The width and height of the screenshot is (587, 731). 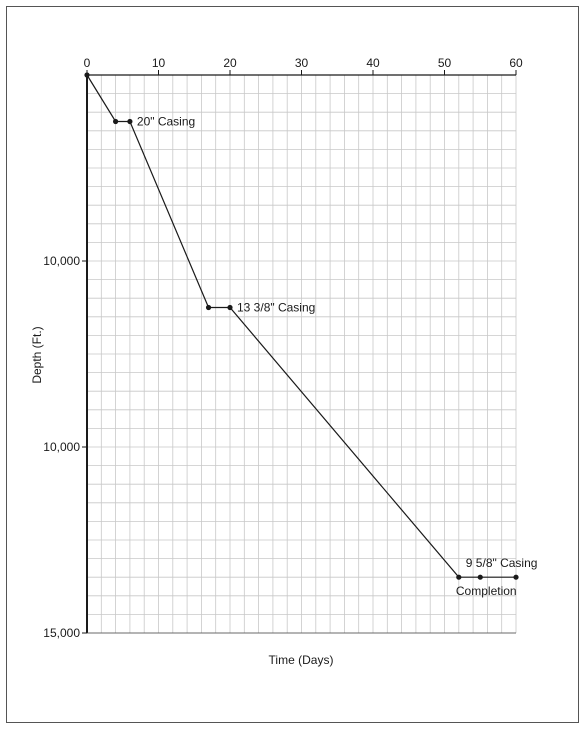 I want to click on x-tick-label: 30, so click(x=302, y=63).